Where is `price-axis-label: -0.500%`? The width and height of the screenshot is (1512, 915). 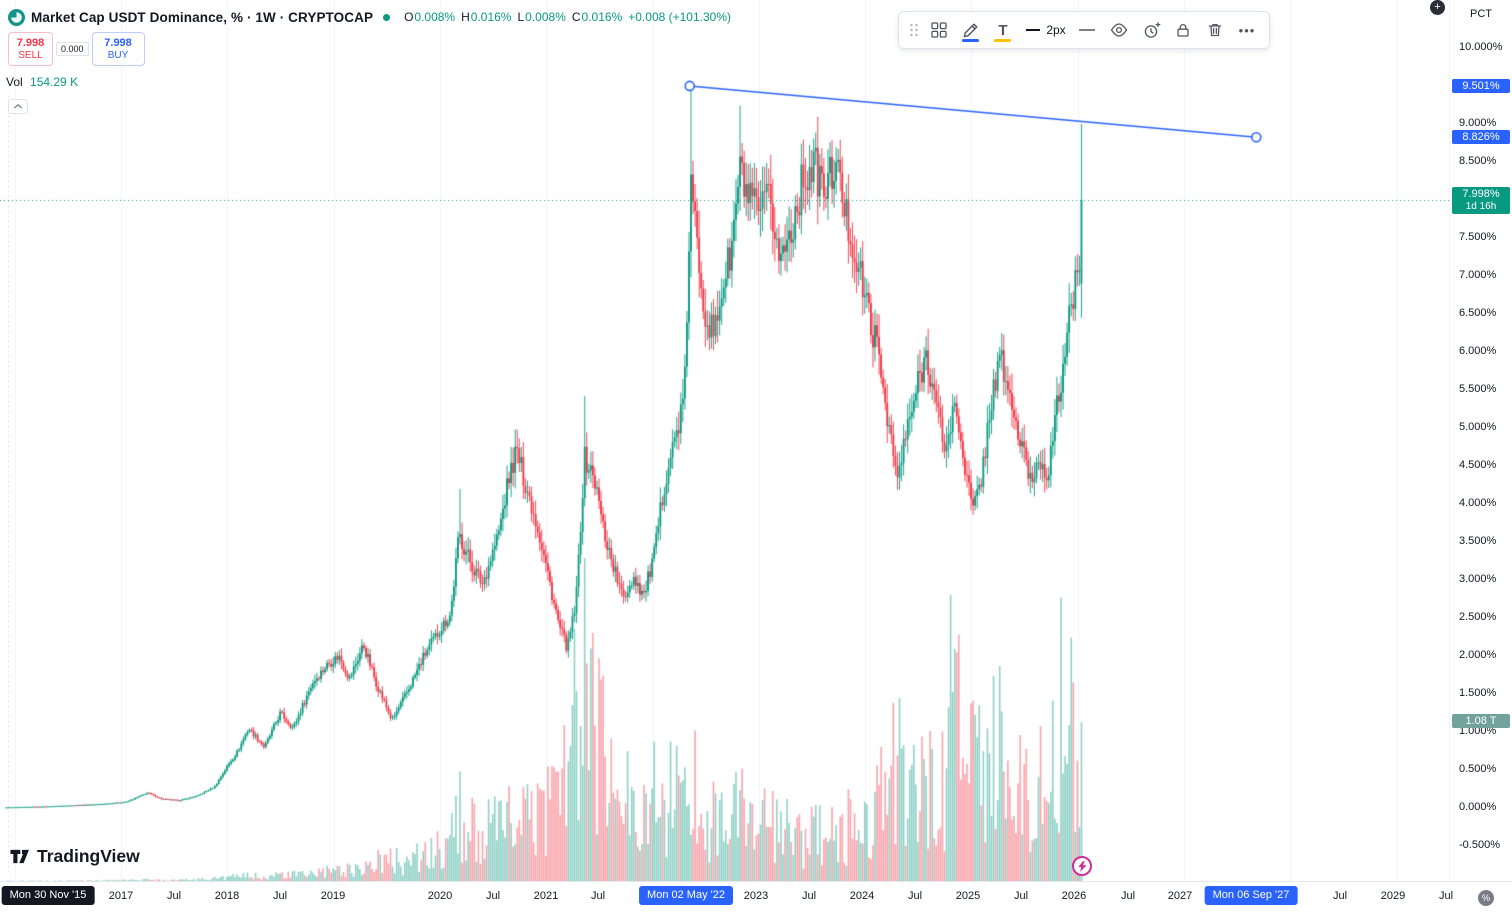 price-axis-label: -0.500% is located at coordinates (1479, 845).